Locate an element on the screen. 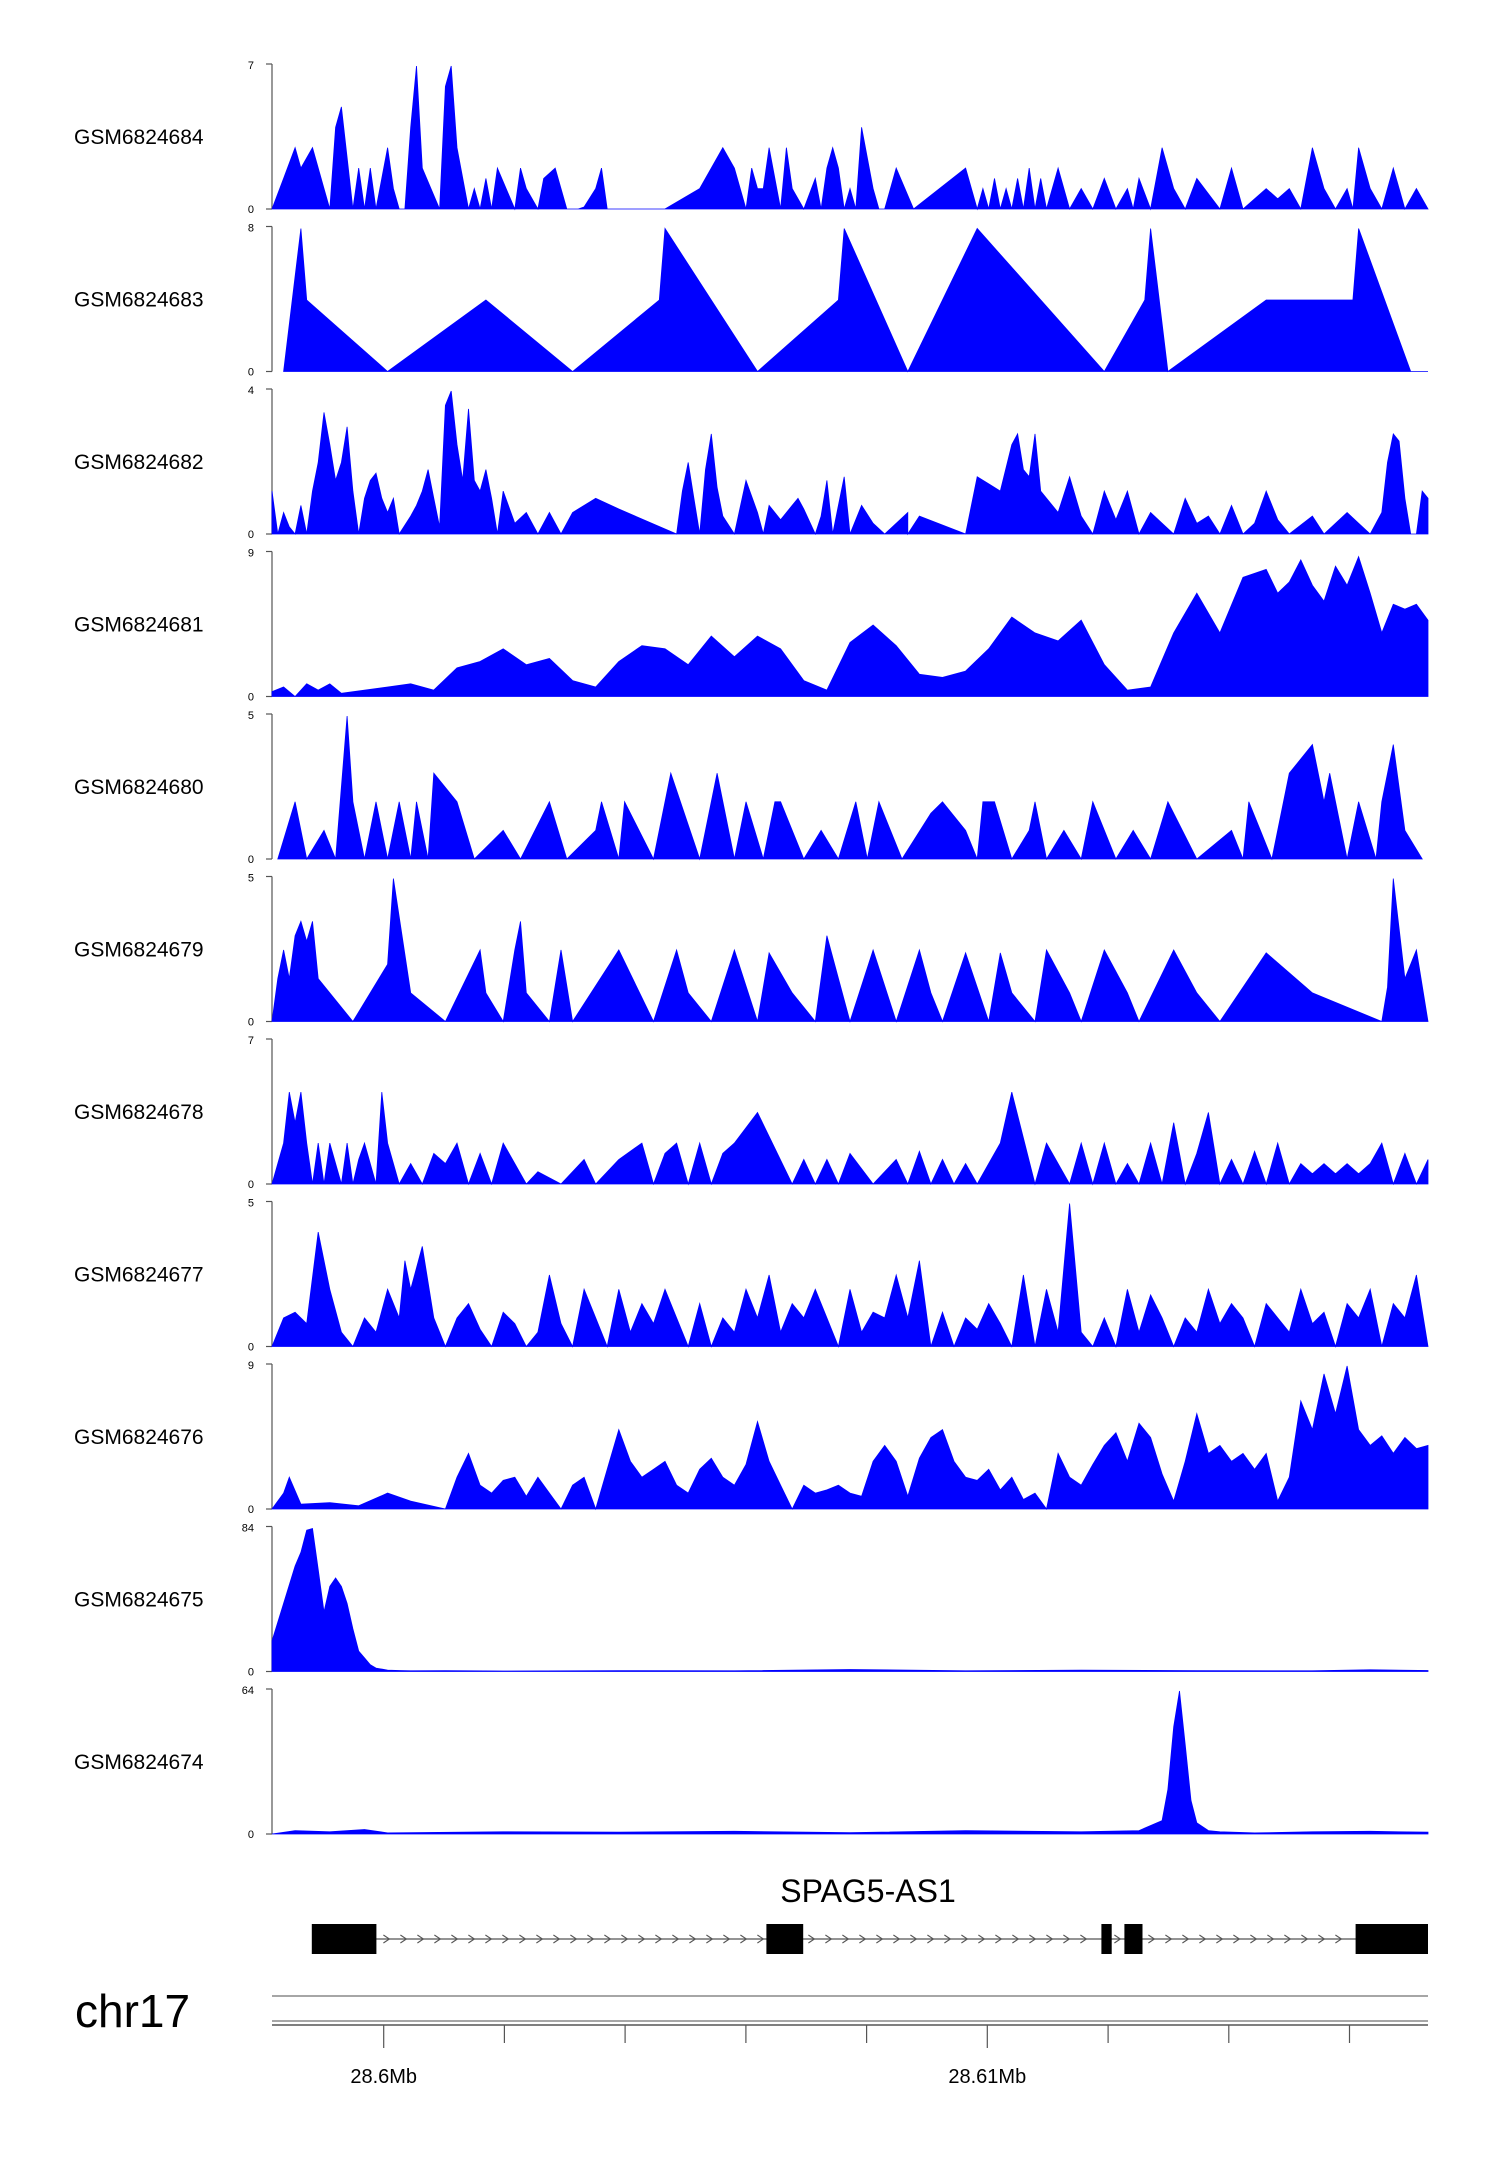 The image size is (1500, 2170). track-GSM6824682: GSM6824682 4 0 is located at coordinates (751, 463).